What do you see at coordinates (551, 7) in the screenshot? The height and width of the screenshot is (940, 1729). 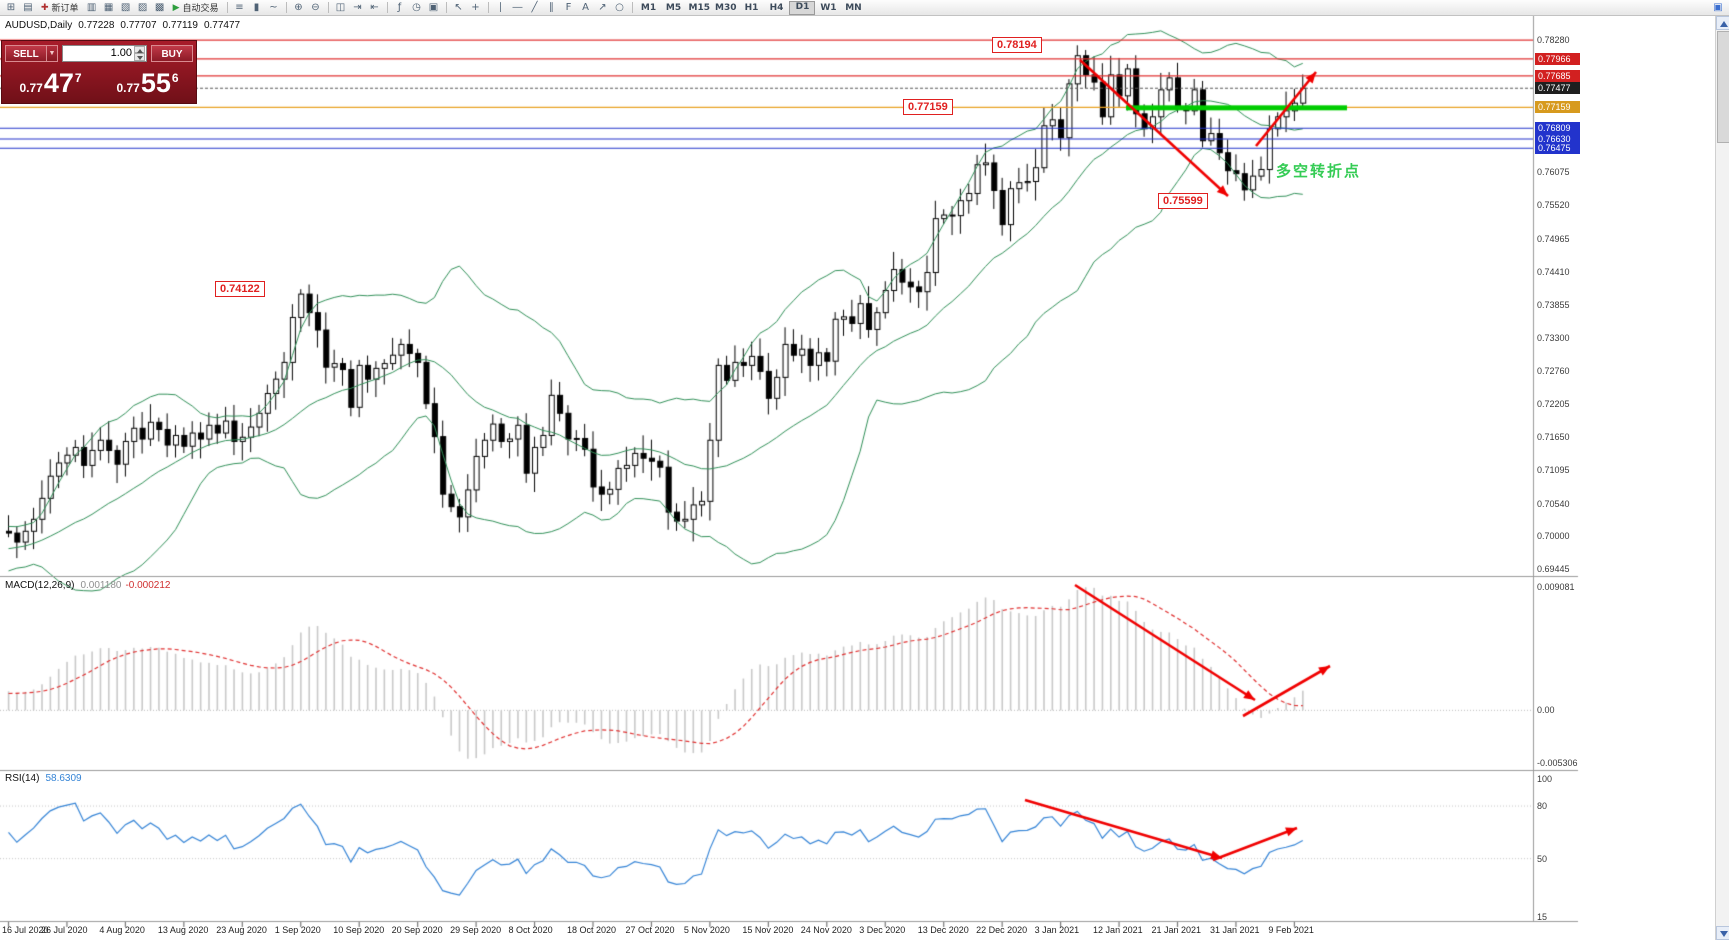 I see `channel-icon: ∥` at bounding box center [551, 7].